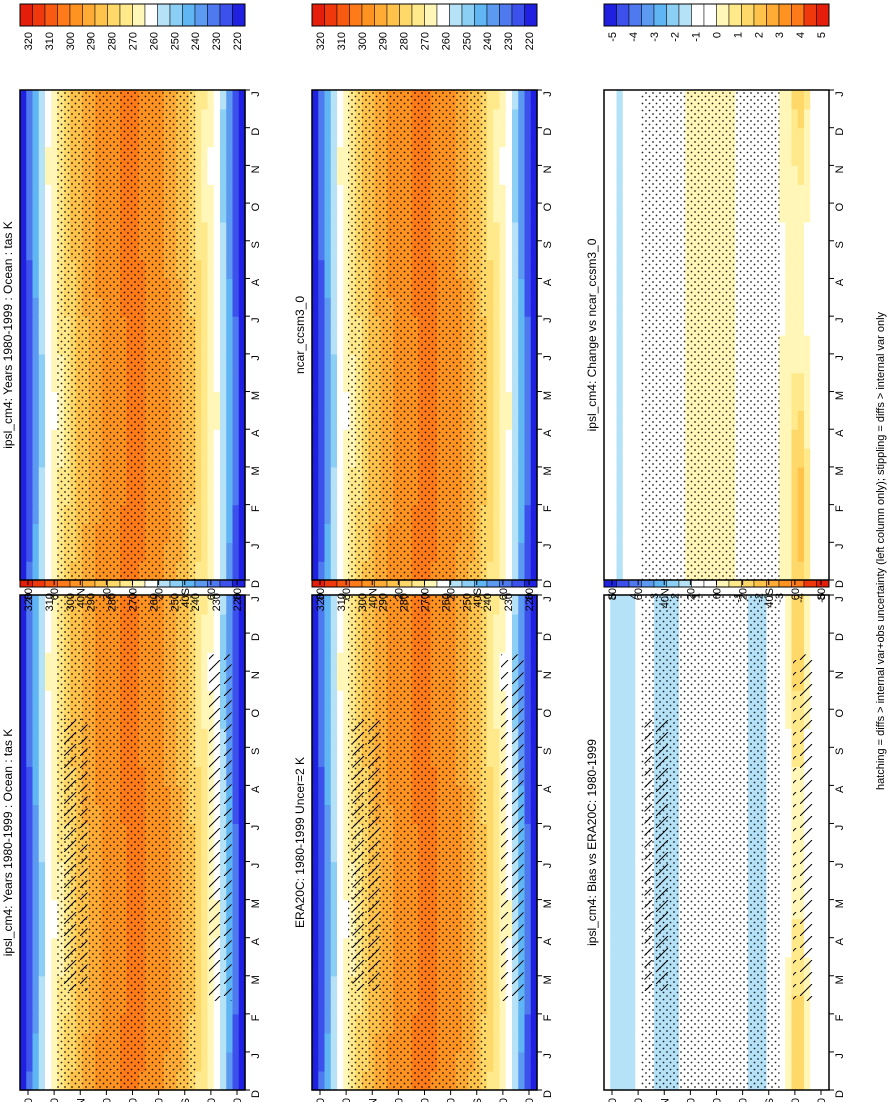 Image resolution: width=891 pixels, height=1102 pixels. Describe the element at coordinates (718, 596) in the screenshot. I see `colorbar-label: 0` at that location.